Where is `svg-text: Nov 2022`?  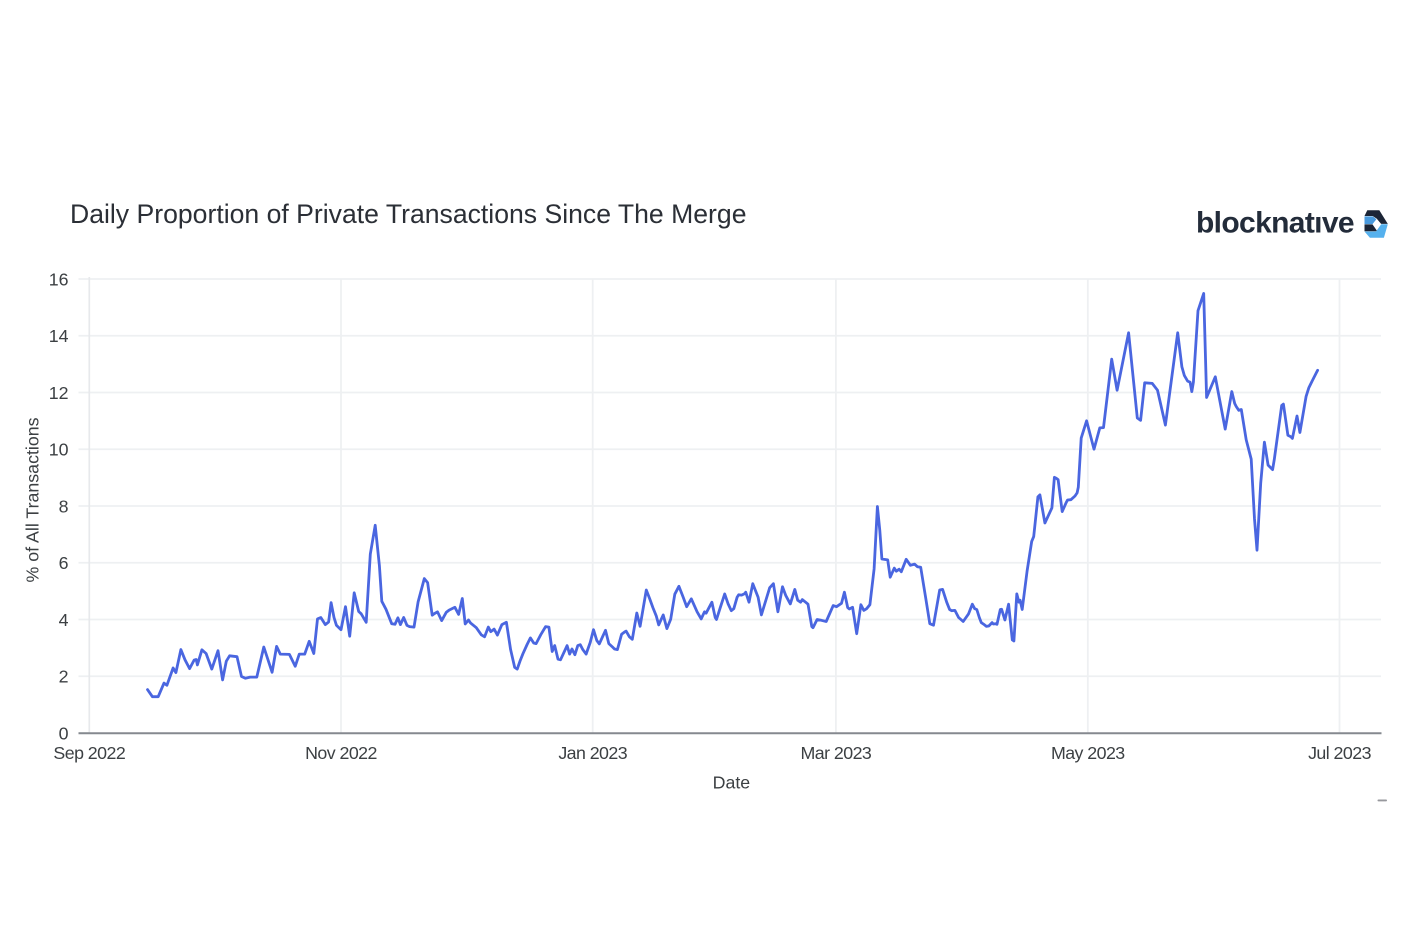 svg-text: Nov 2022 is located at coordinates (341, 753).